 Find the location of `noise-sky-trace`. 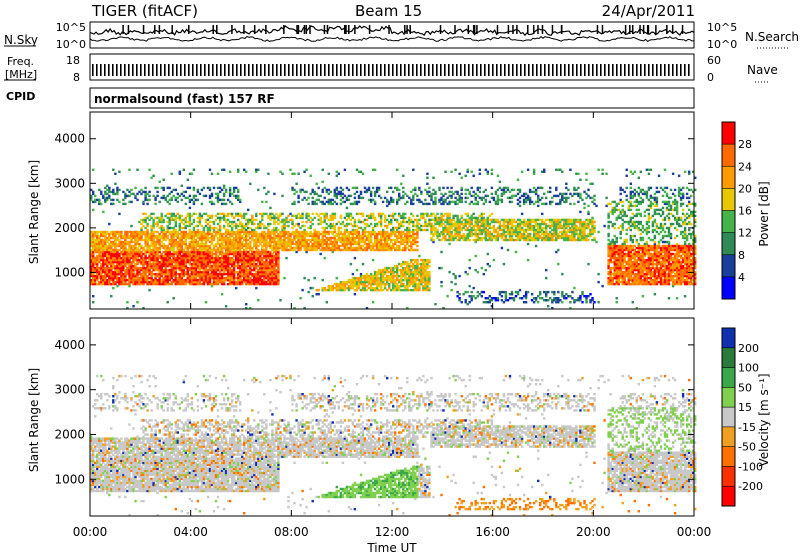

noise-sky-trace is located at coordinates (392, 30).